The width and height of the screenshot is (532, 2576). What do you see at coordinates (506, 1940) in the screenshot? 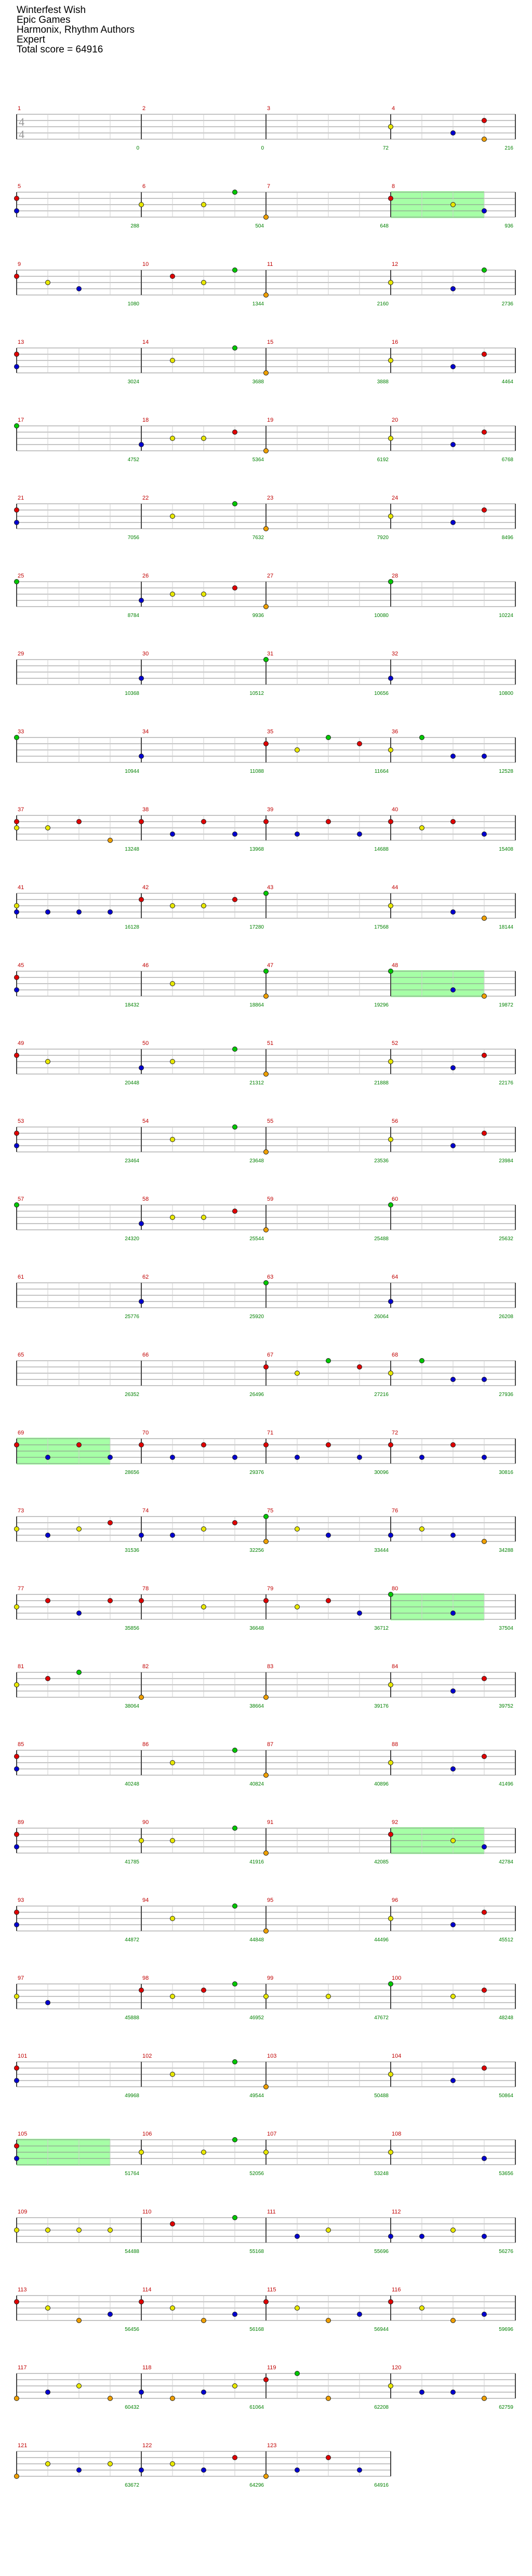
I see `measure-score: 45512` at bounding box center [506, 1940].